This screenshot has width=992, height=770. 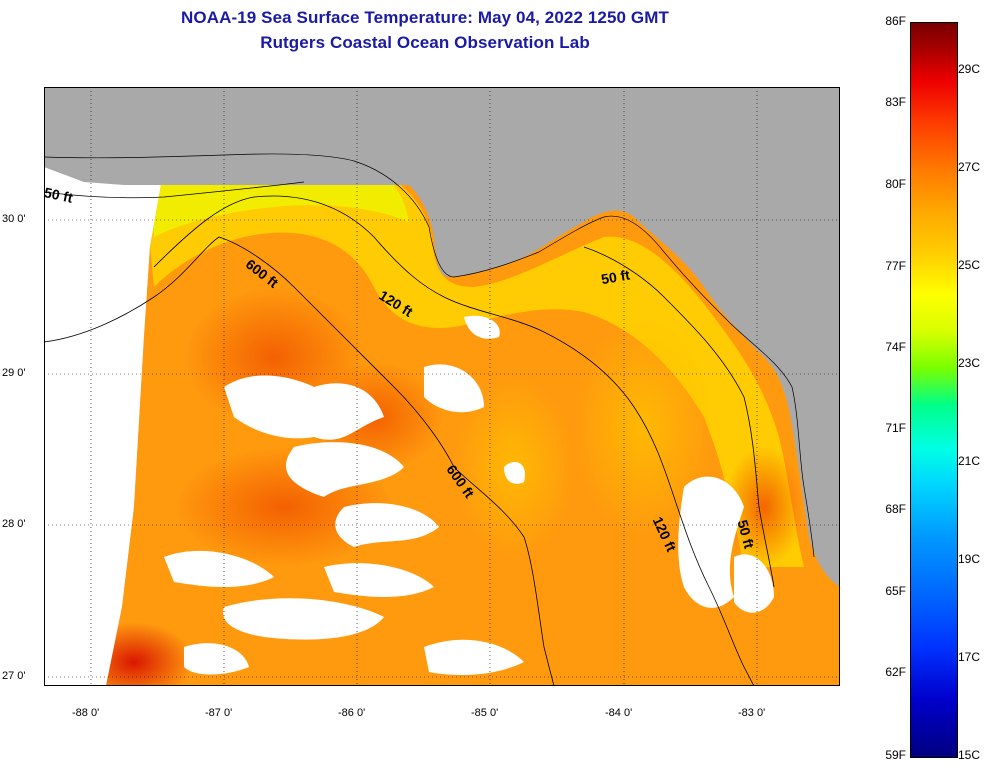 What do you see at coordinates (619, 713) in the screenshot?
I see `lon-label-84: -84 0'` at bounding box center [619, 713].